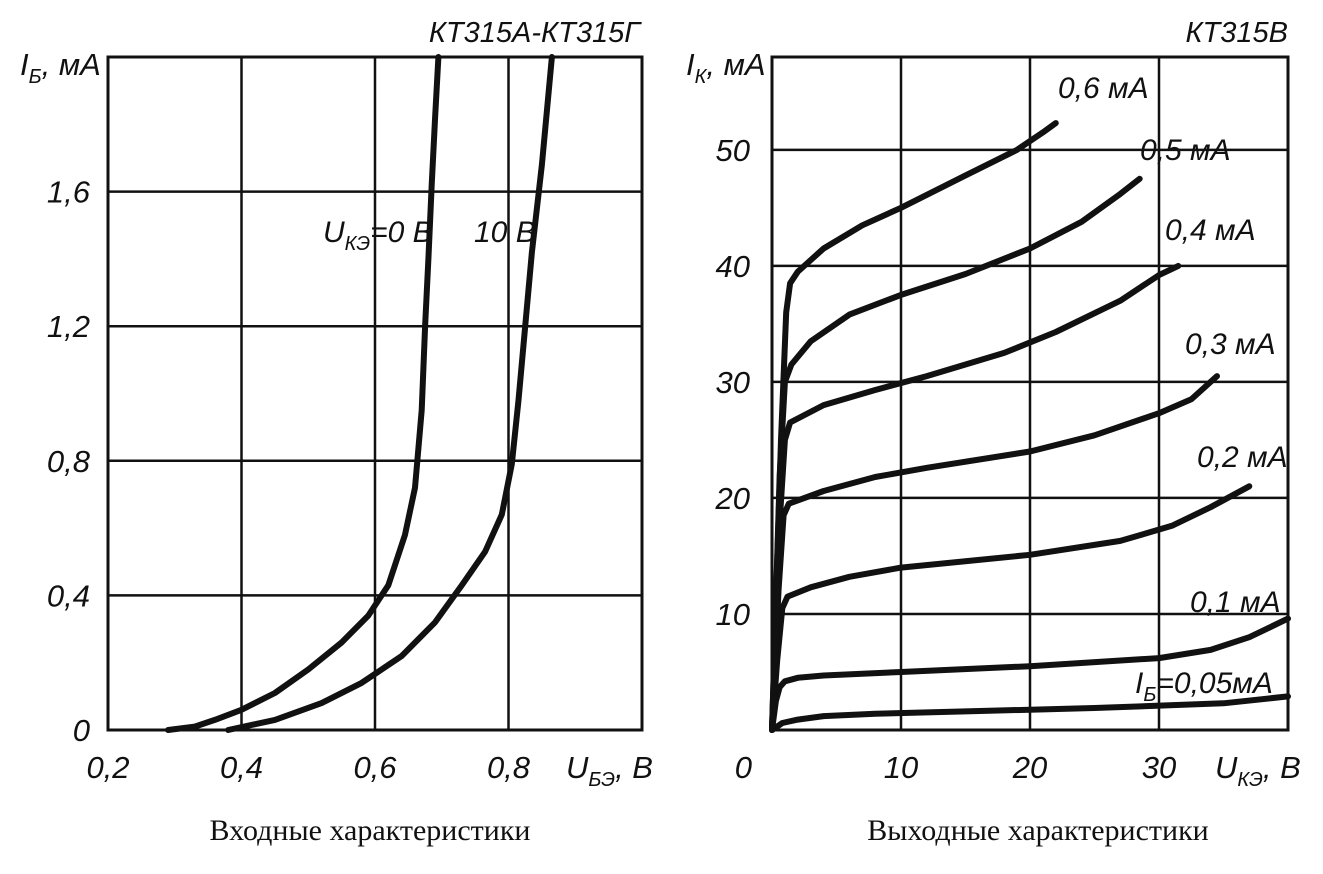  What do you see at coordinates (370, 830) in the screenshot?
I see `chart-caption: Входные характеристики` at bounding box center [370, 830].